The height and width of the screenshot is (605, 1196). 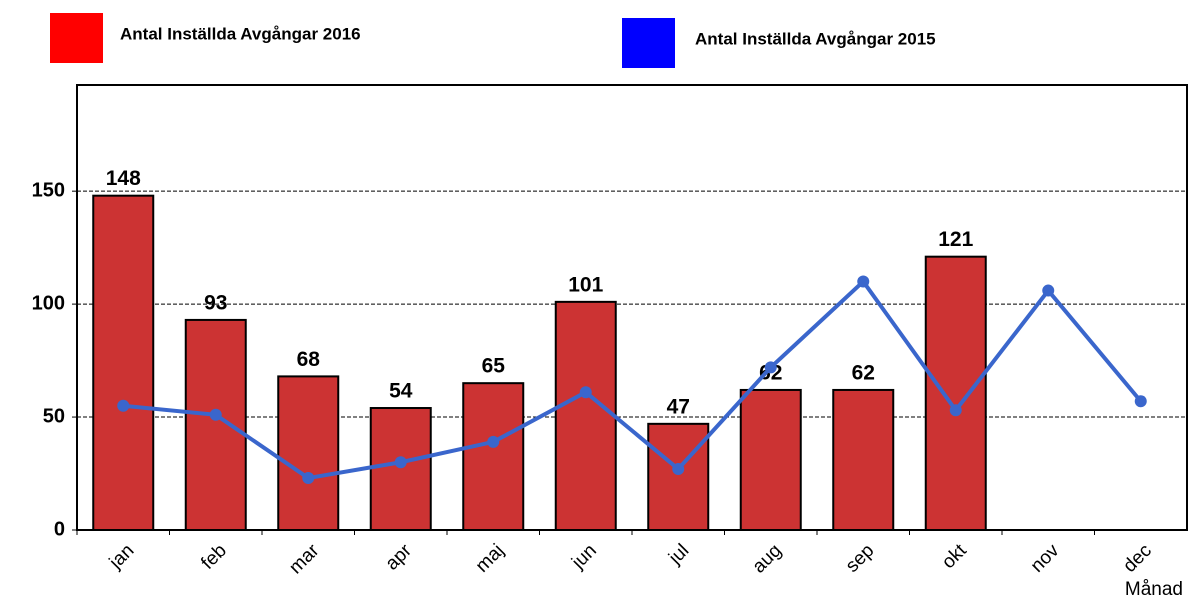 What do you see at coordinates (494, 366) in the screenshot?
I see `data-label: 65` at bounding box center [494, 366].